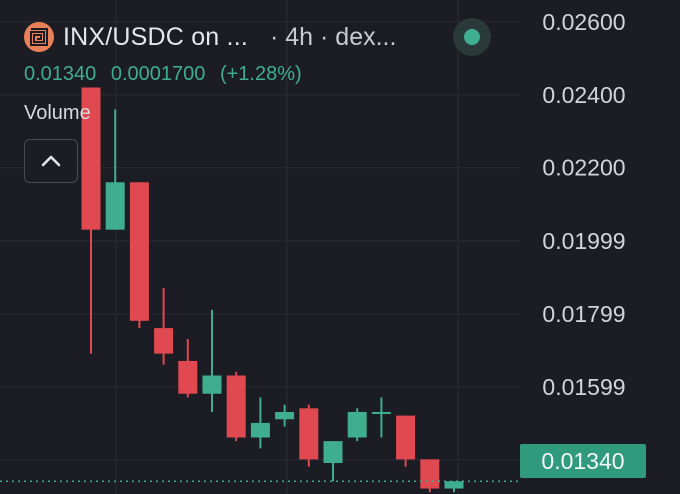 This screenshot has width=680, height=494. Describe the element at coordinates (158, 74) in the screenshot. I see `price-change-value: 0.0001700` at that location.